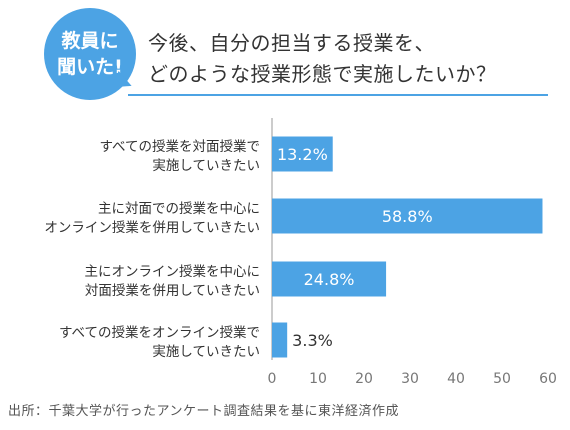 This screenshot has height=430, width=570. I want to click on chart-title: 今後、自分の担当する授業を、 どのような授業形態で実施したいか？, so click(322, 59).